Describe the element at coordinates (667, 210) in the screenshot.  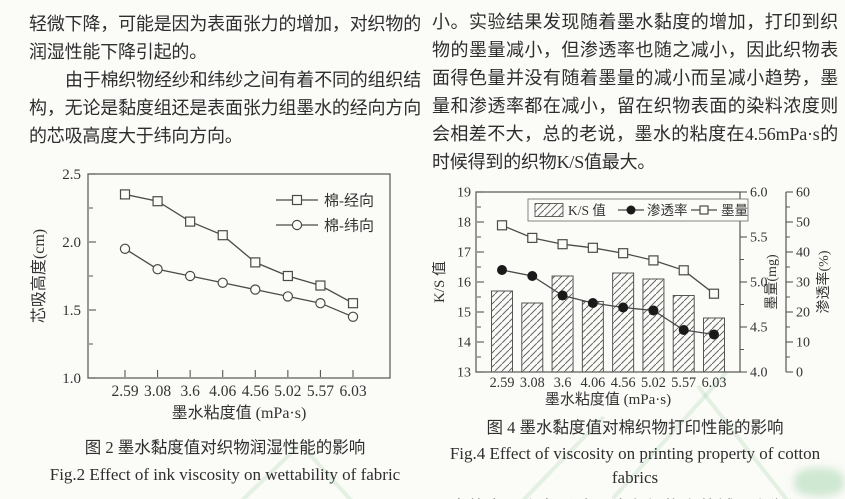
I see `svg-text: 渗透率` at that location.